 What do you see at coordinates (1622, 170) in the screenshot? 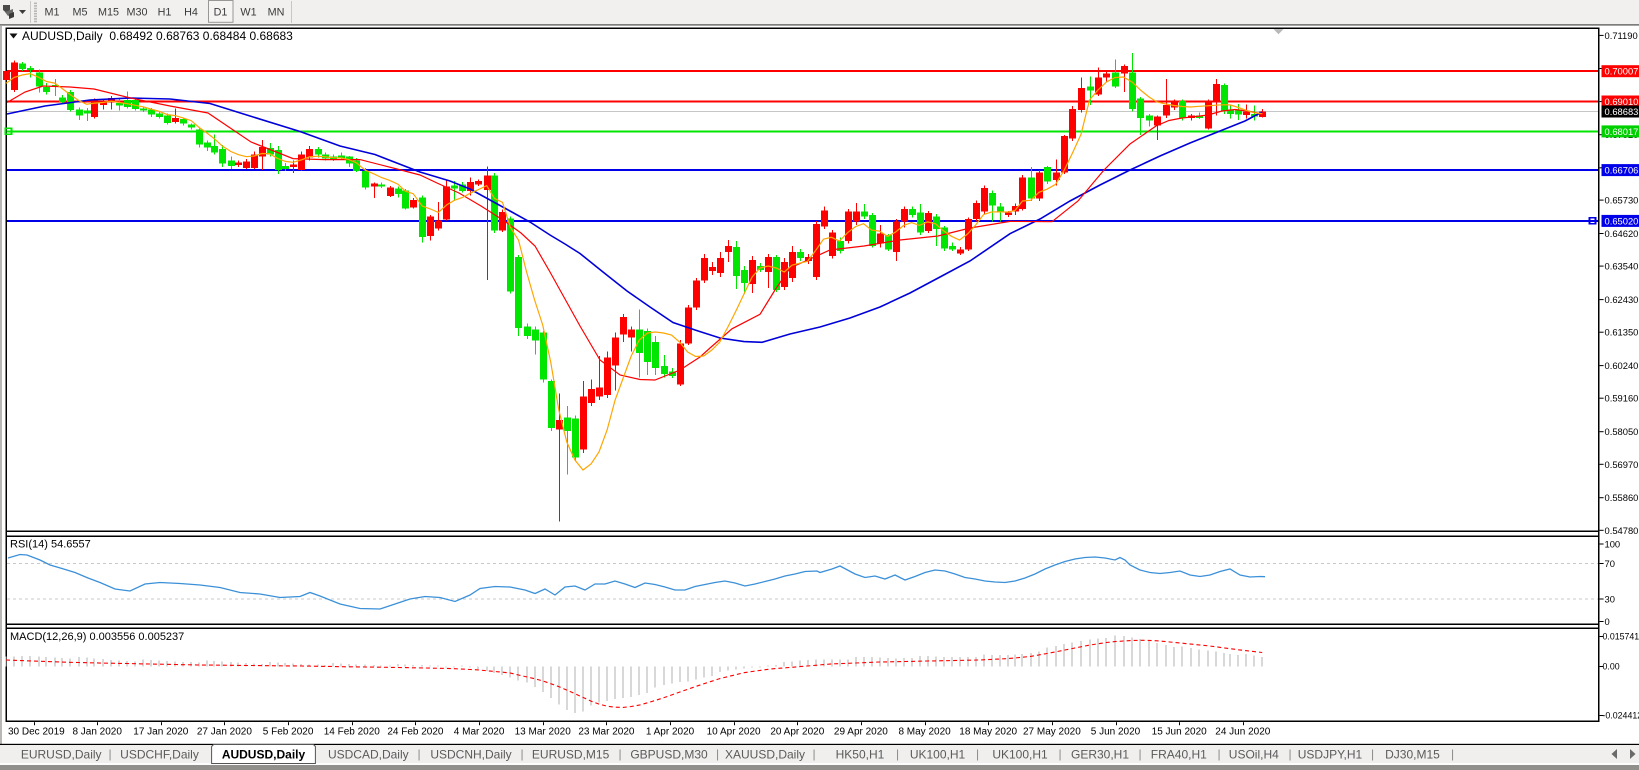
I see `svg-text: 0.66706` at bounding box center [1622, 170].